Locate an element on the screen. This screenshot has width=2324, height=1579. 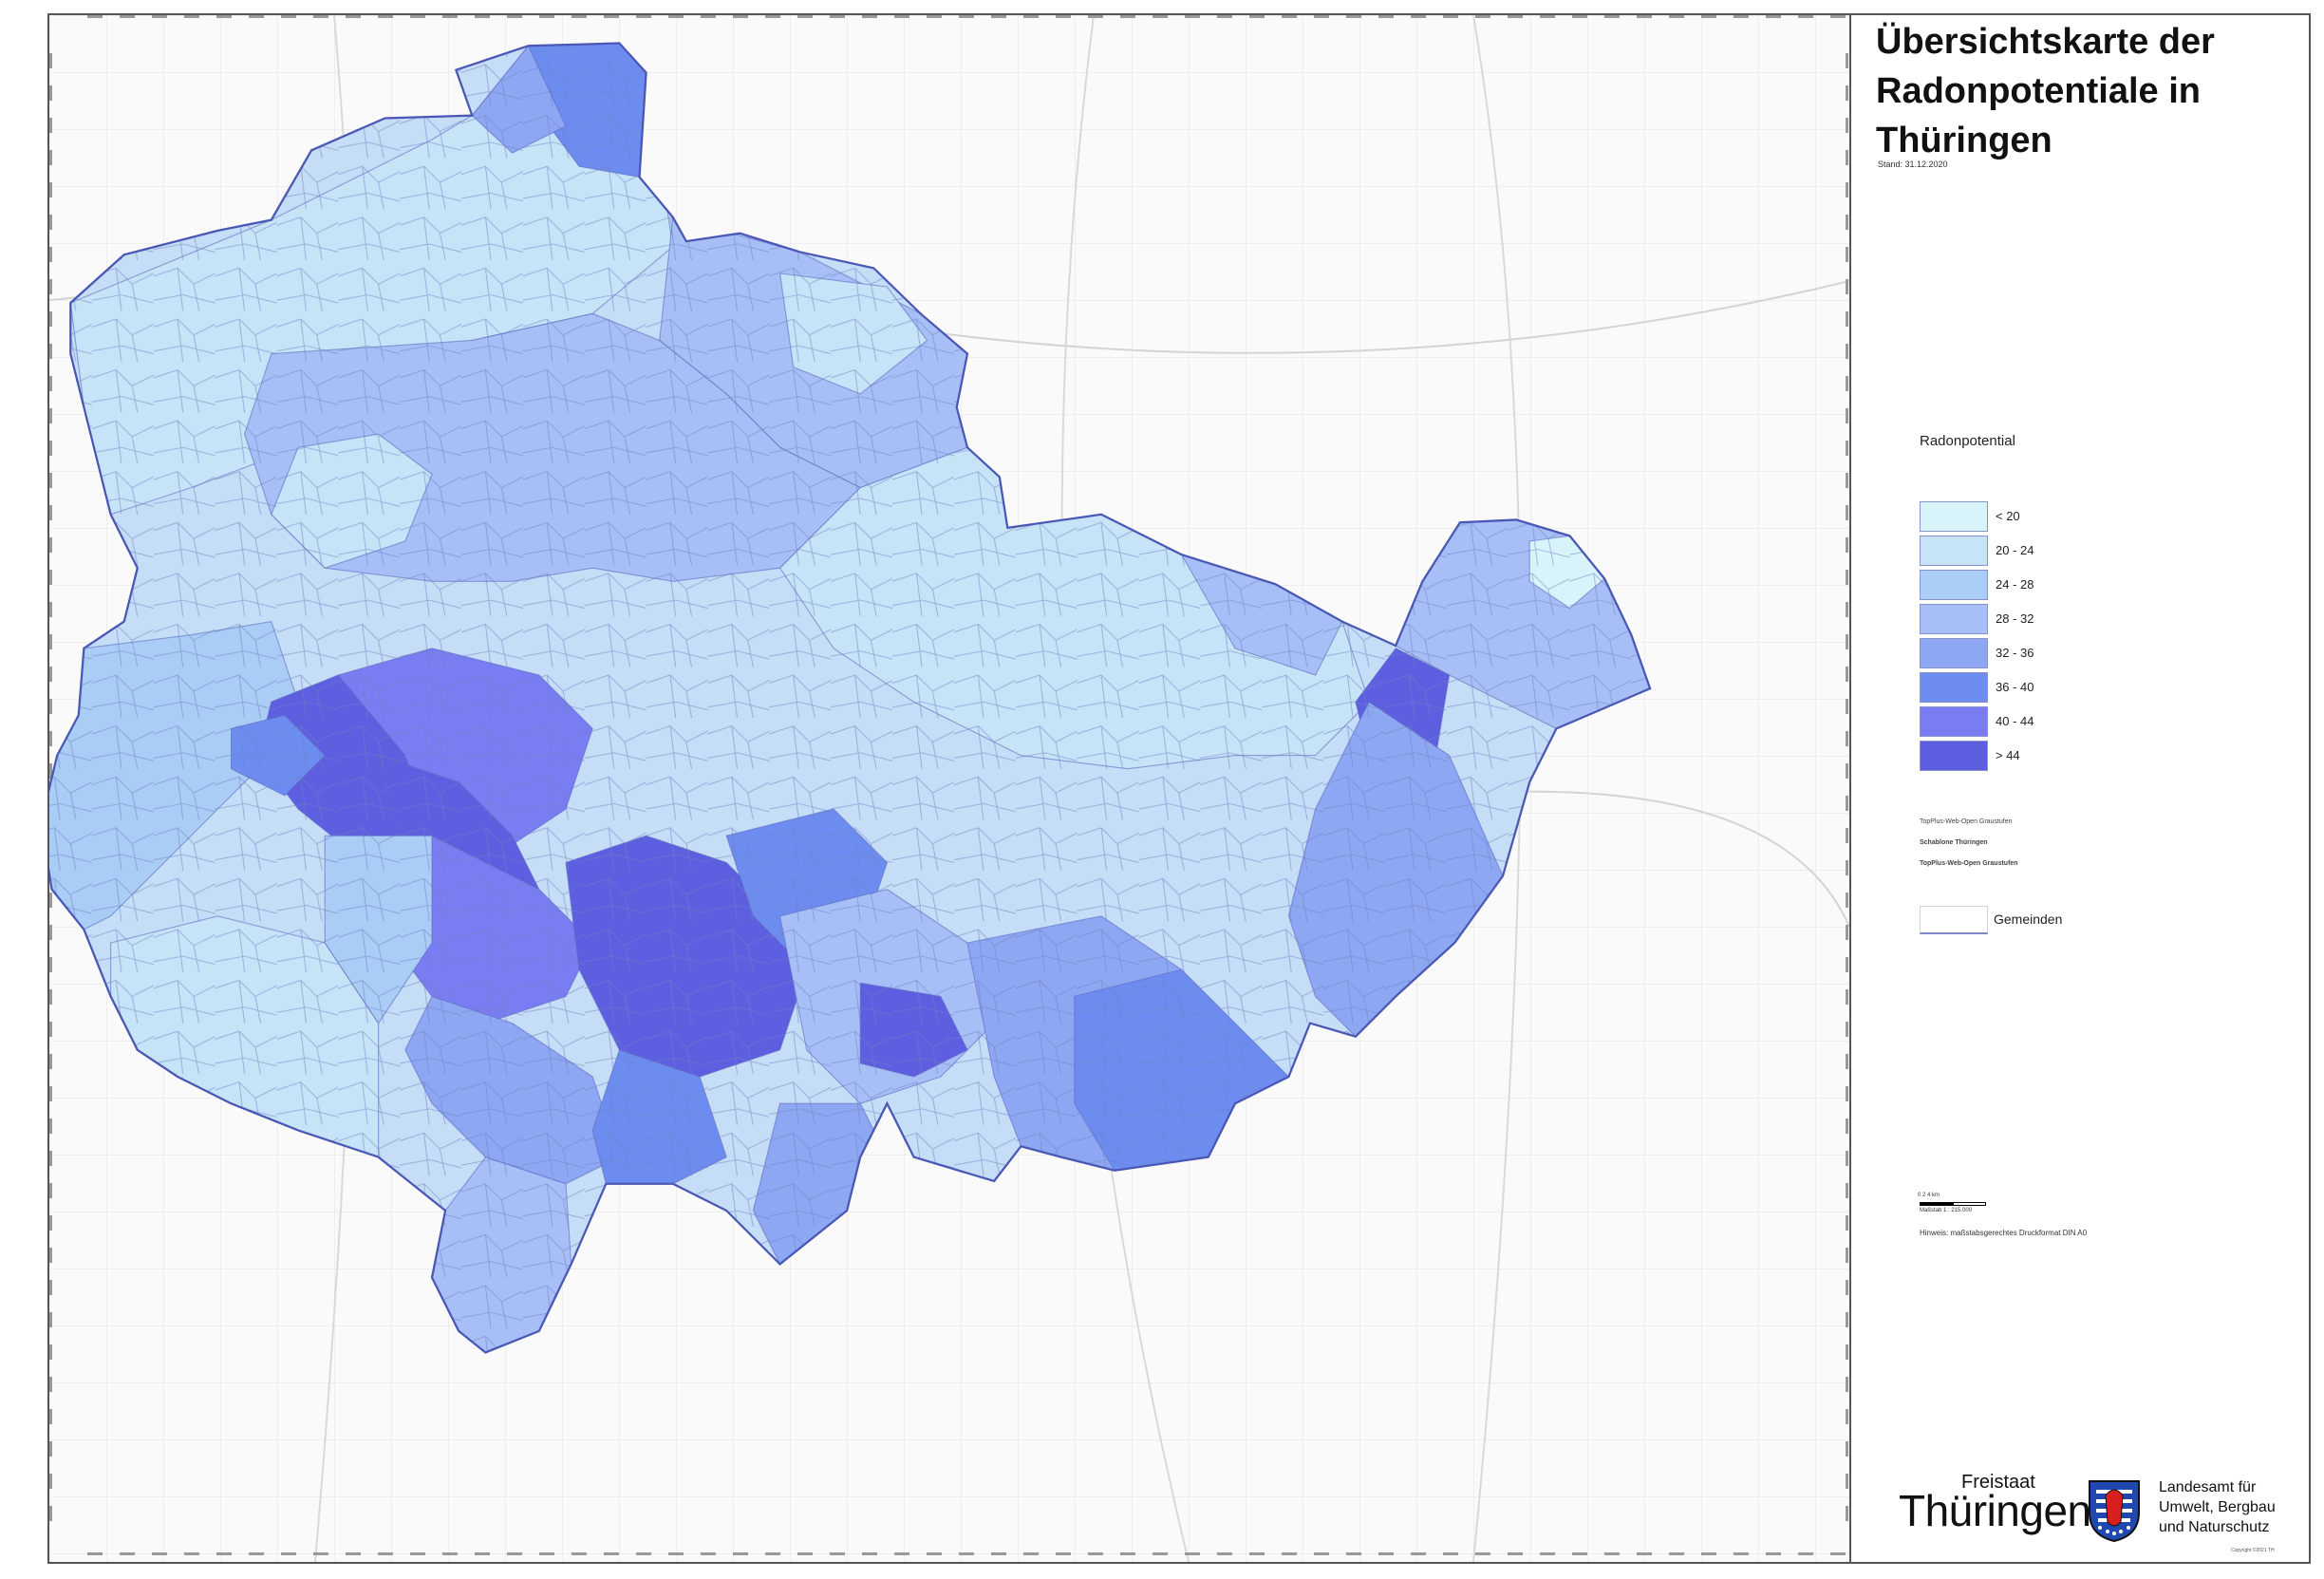
scale-text: Maßstab 1 : 215.000 is located at coordinates (1946, 1210).